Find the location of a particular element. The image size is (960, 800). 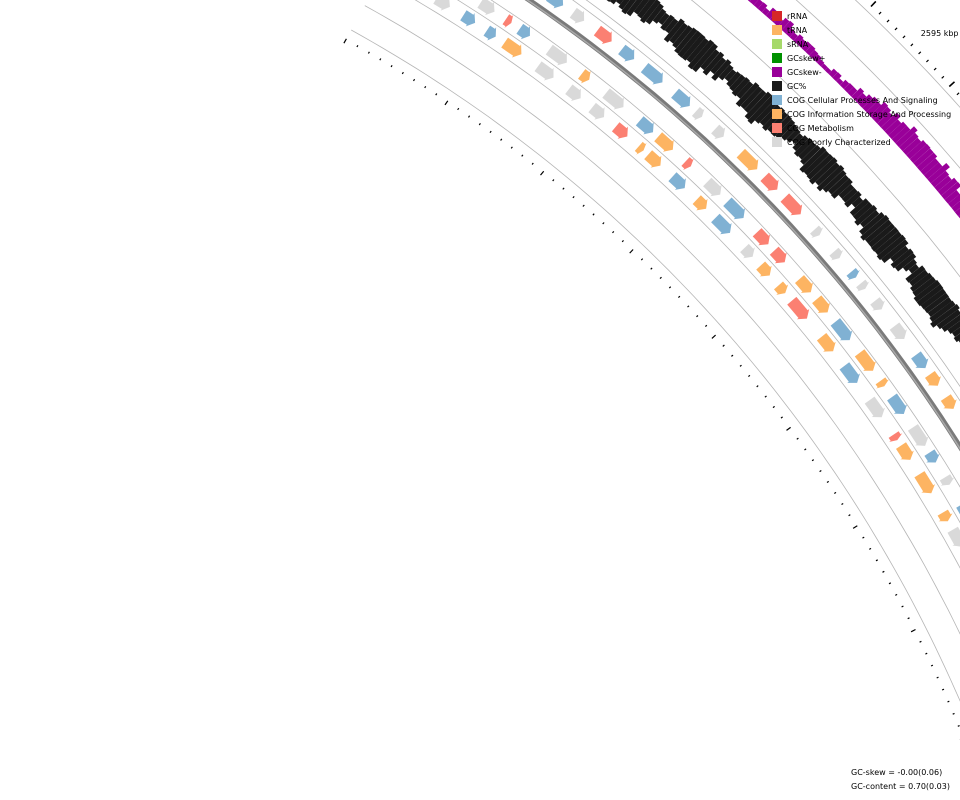

guide-circle is located at coordinates (825, 139).